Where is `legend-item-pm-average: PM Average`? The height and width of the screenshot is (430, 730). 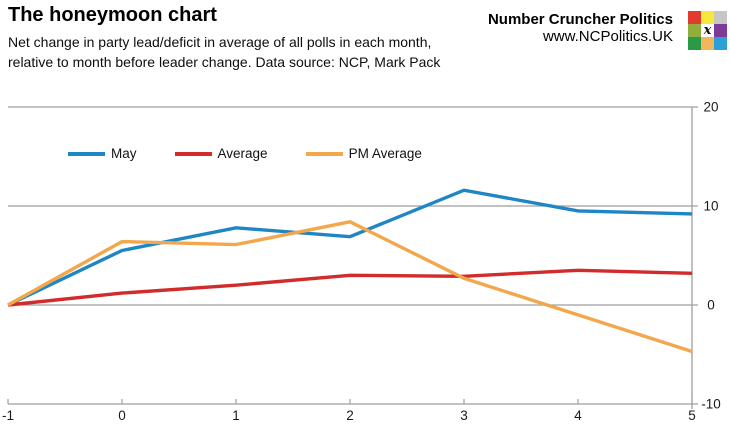 legend-item-pm-average: PM Average is located at coordinates (363, 153).